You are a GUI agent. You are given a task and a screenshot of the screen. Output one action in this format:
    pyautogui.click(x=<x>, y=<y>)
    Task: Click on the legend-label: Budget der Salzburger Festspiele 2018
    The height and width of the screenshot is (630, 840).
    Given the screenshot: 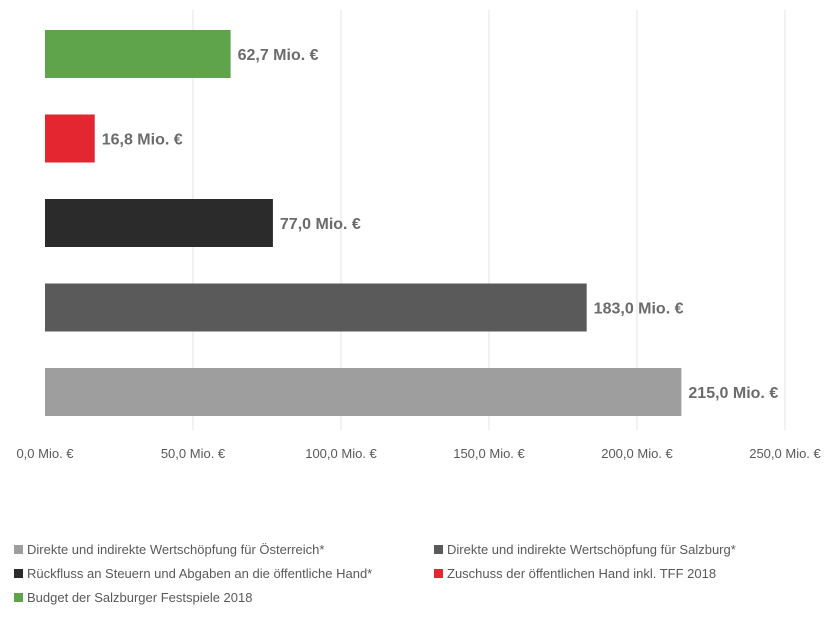 What is the action you would take?
    pyautogui.click(x=140, y=597)
    